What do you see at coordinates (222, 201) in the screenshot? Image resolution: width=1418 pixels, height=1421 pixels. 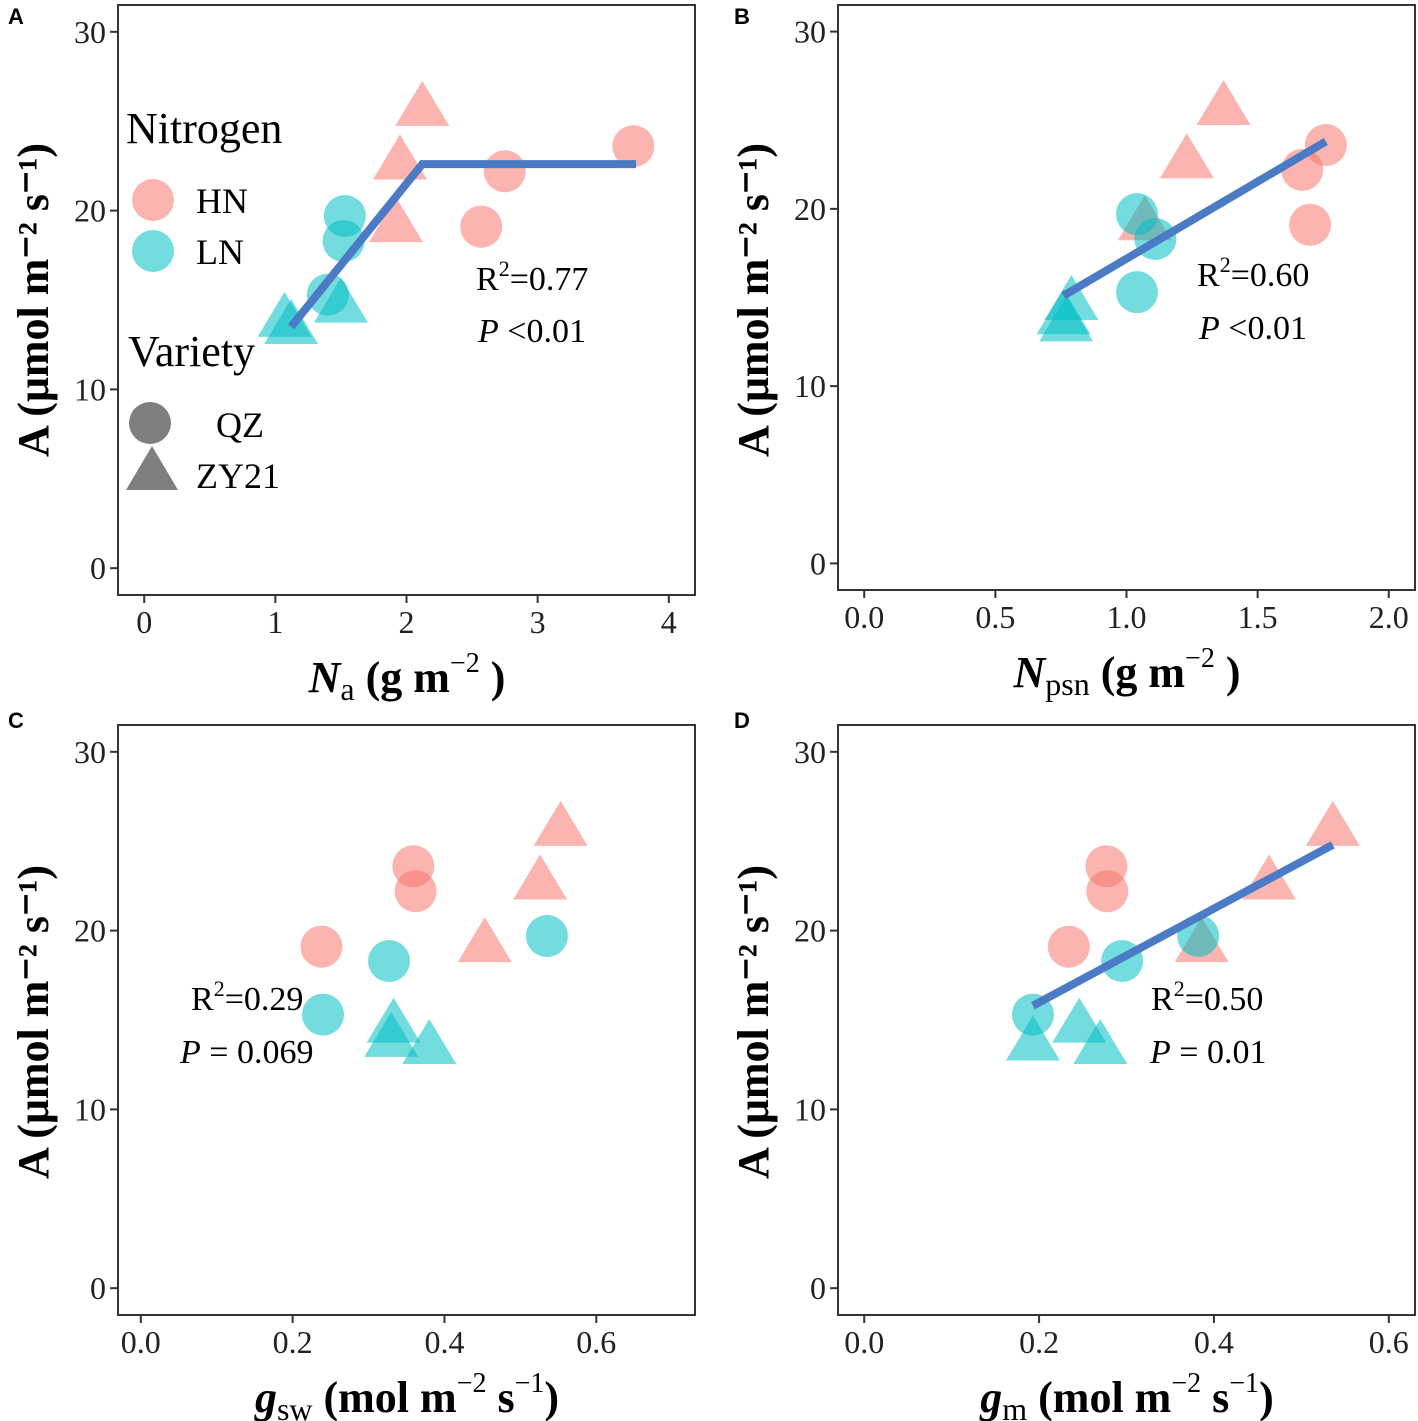 I see `legend-hn-label: HN` at bounding box center [222, 201].